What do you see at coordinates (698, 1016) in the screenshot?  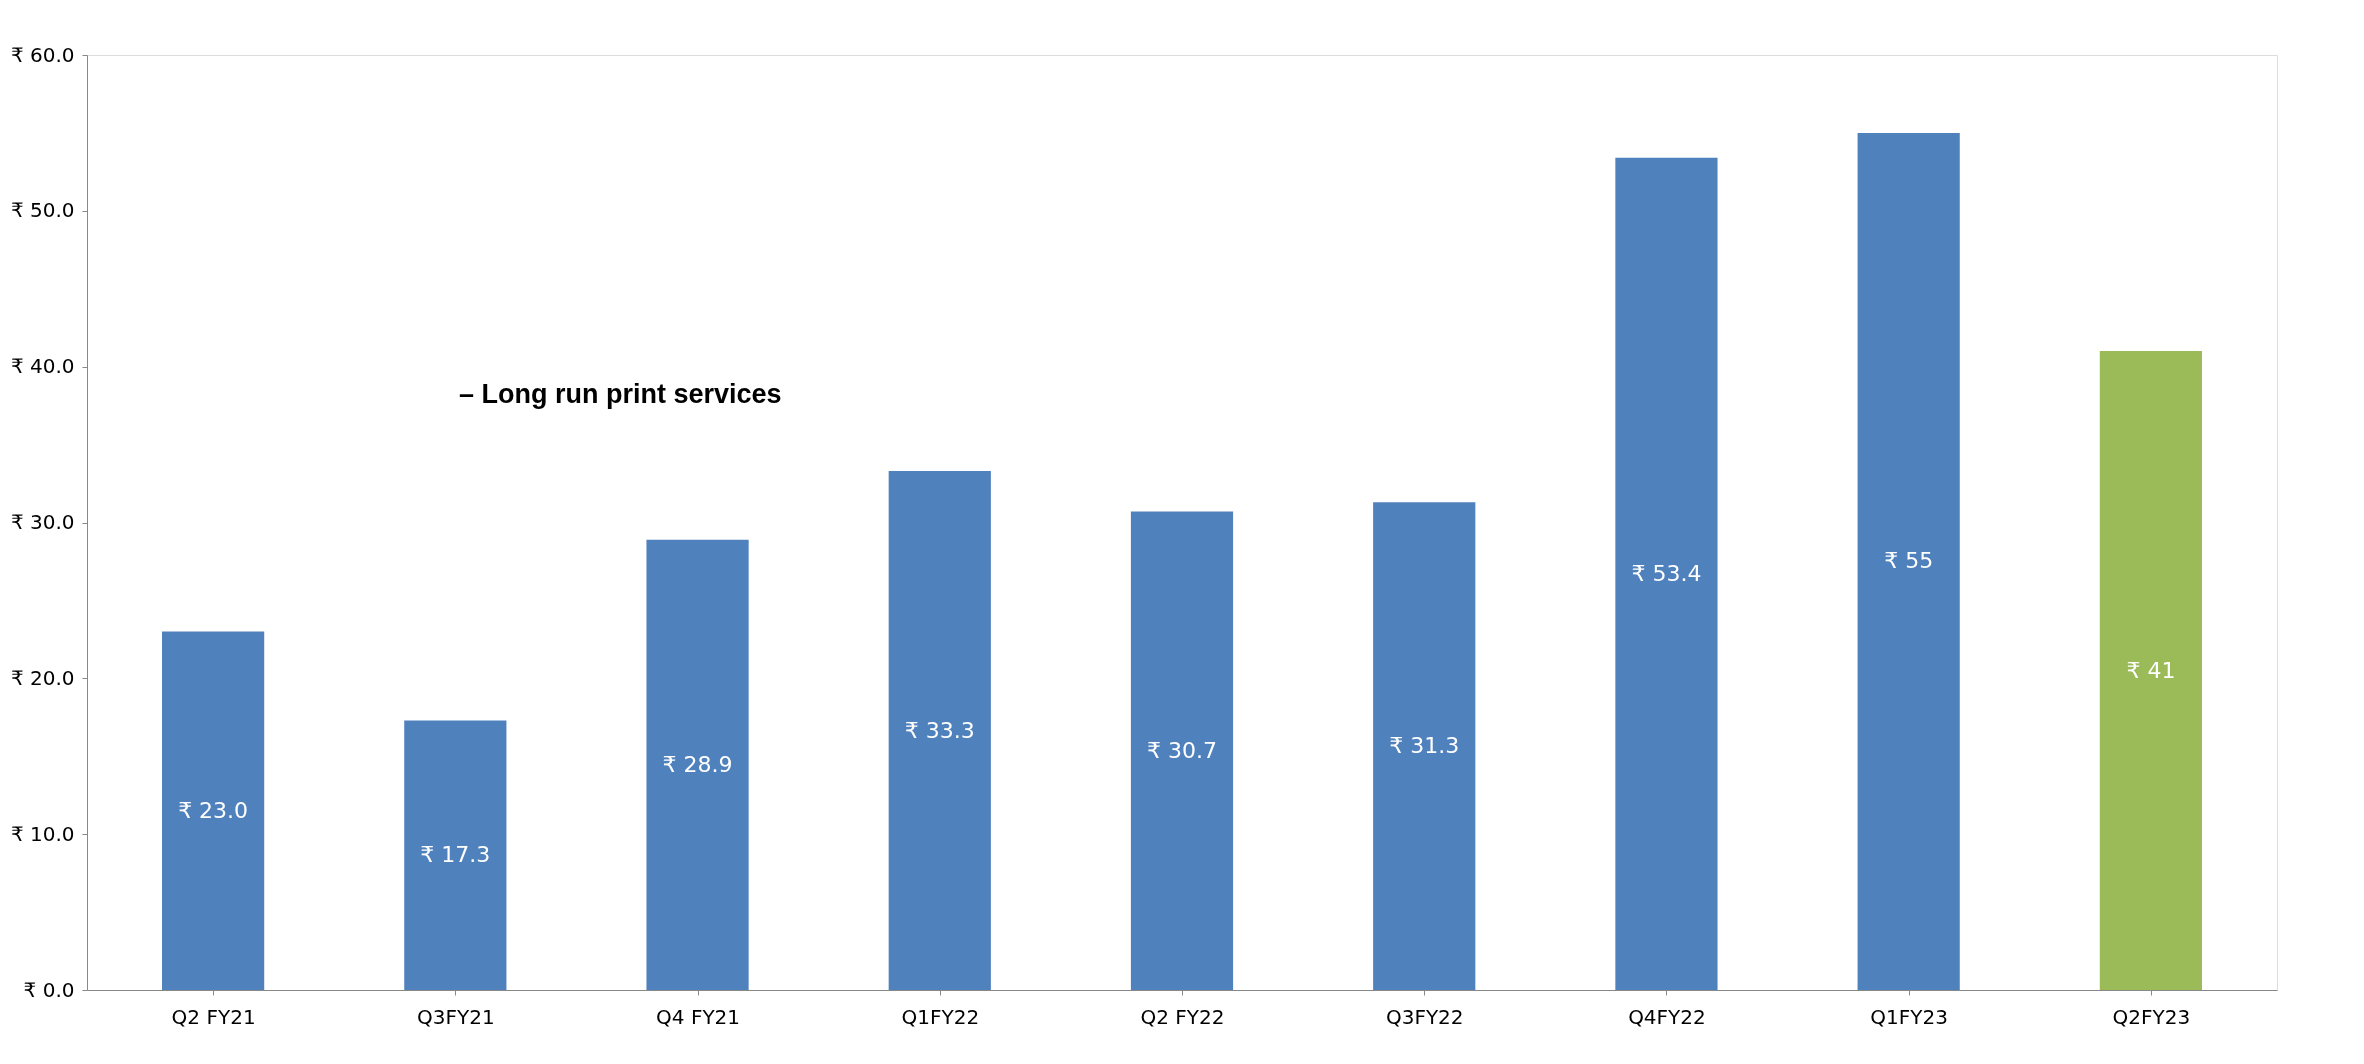 I see `x-tick-label: Q4 FY21` at bounding box center [698, 1016].